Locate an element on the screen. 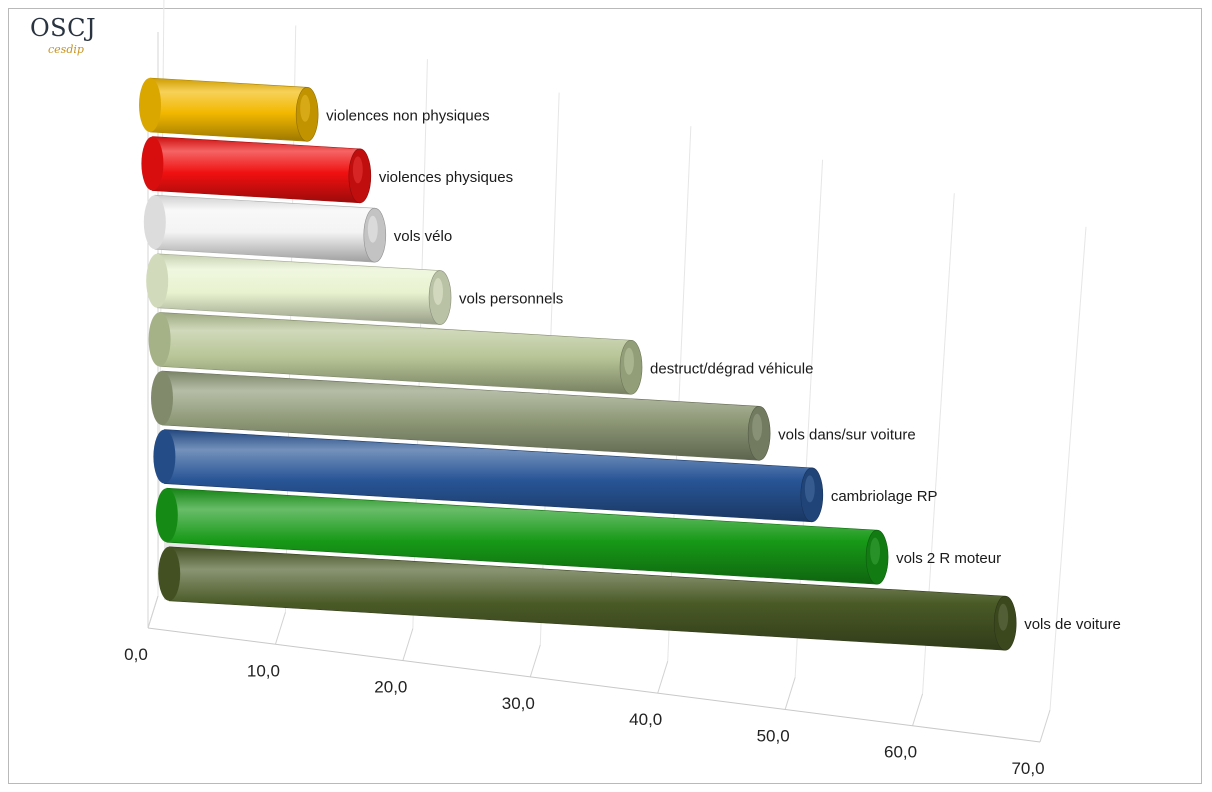  tick-label: 50,0 is located at coordinates (773, 735).